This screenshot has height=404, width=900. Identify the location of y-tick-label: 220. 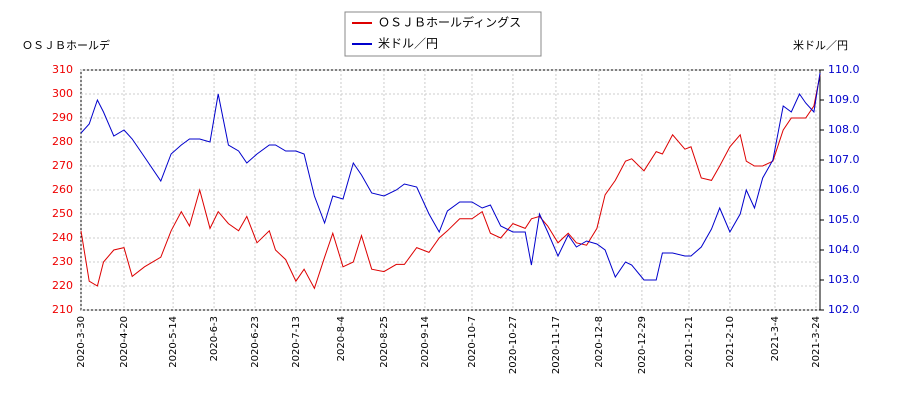
(62, 285).